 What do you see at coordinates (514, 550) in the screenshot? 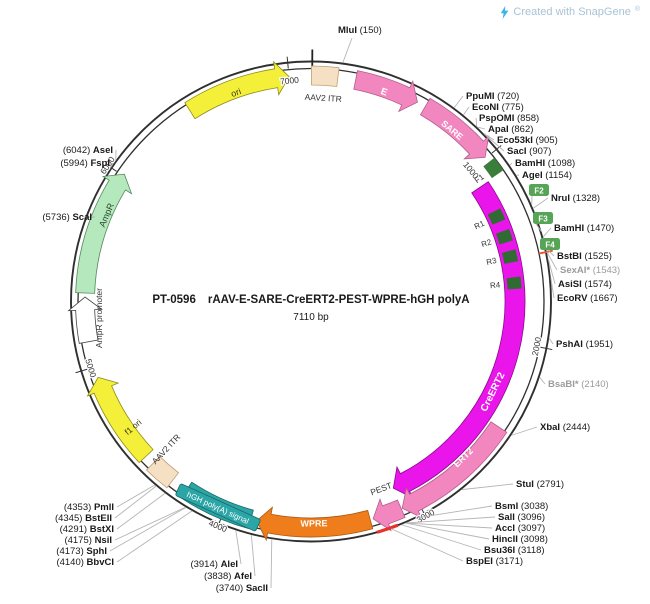
I see `site-label-bsu36i-3118: Bsu36I (3118)` at bounding box center [514, 550].